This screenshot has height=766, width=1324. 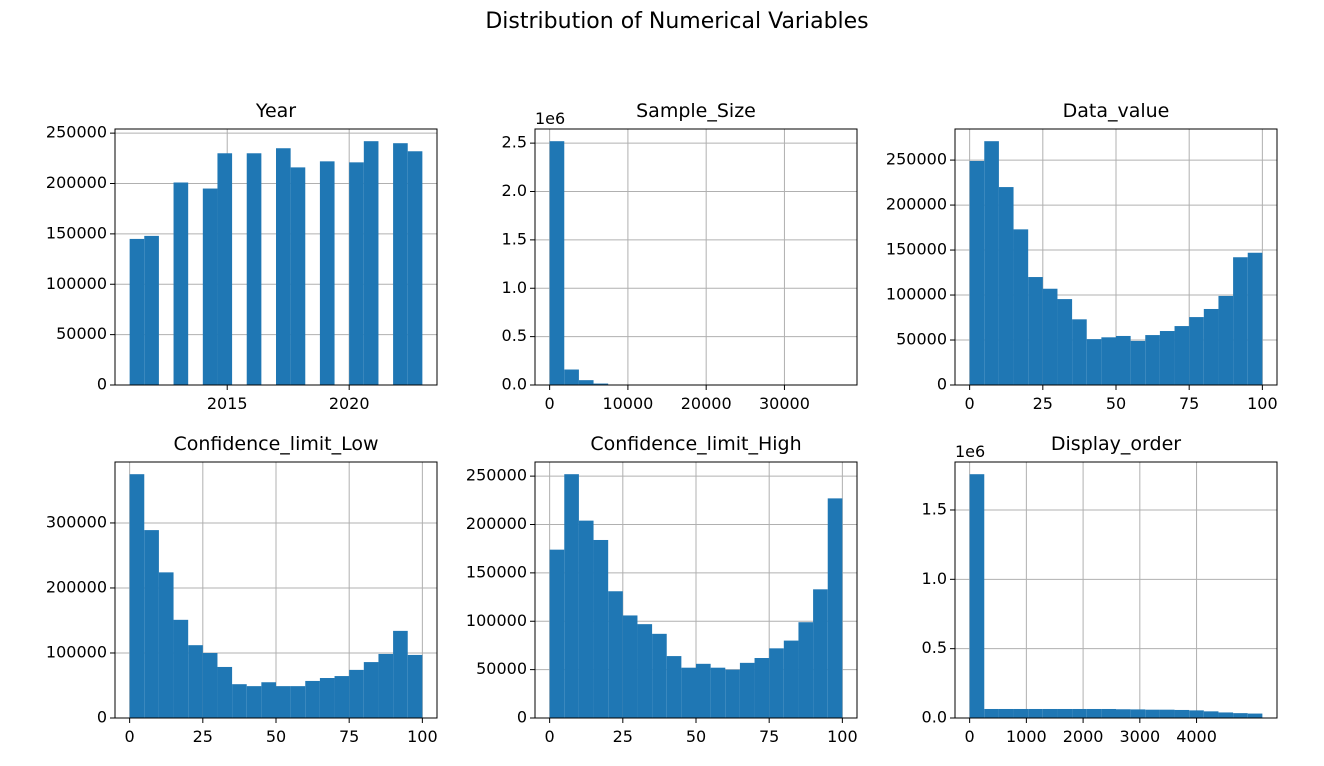 What do you see at coordinates (1196, 736) in the screenshot?
I see `x-tick-label: 4000` at bounding box center [1196, 736].